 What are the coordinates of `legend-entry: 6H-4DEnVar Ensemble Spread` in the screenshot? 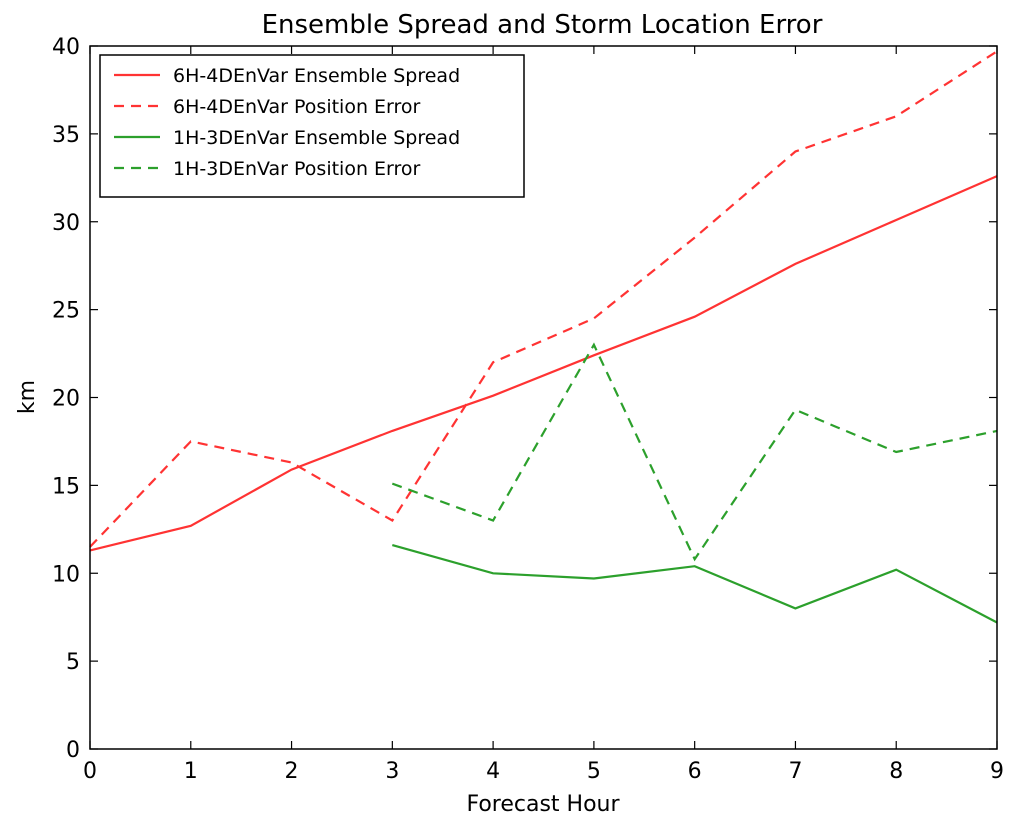 It's located at (316, 76).